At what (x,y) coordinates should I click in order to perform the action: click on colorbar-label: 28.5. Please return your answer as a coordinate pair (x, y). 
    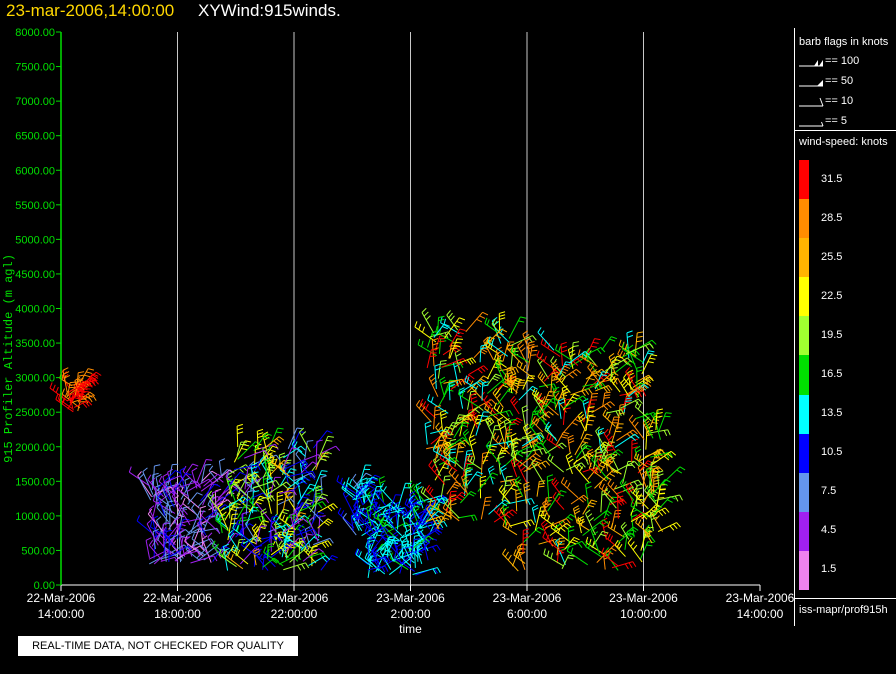
    Looking at the image, I should click on (832, 217).